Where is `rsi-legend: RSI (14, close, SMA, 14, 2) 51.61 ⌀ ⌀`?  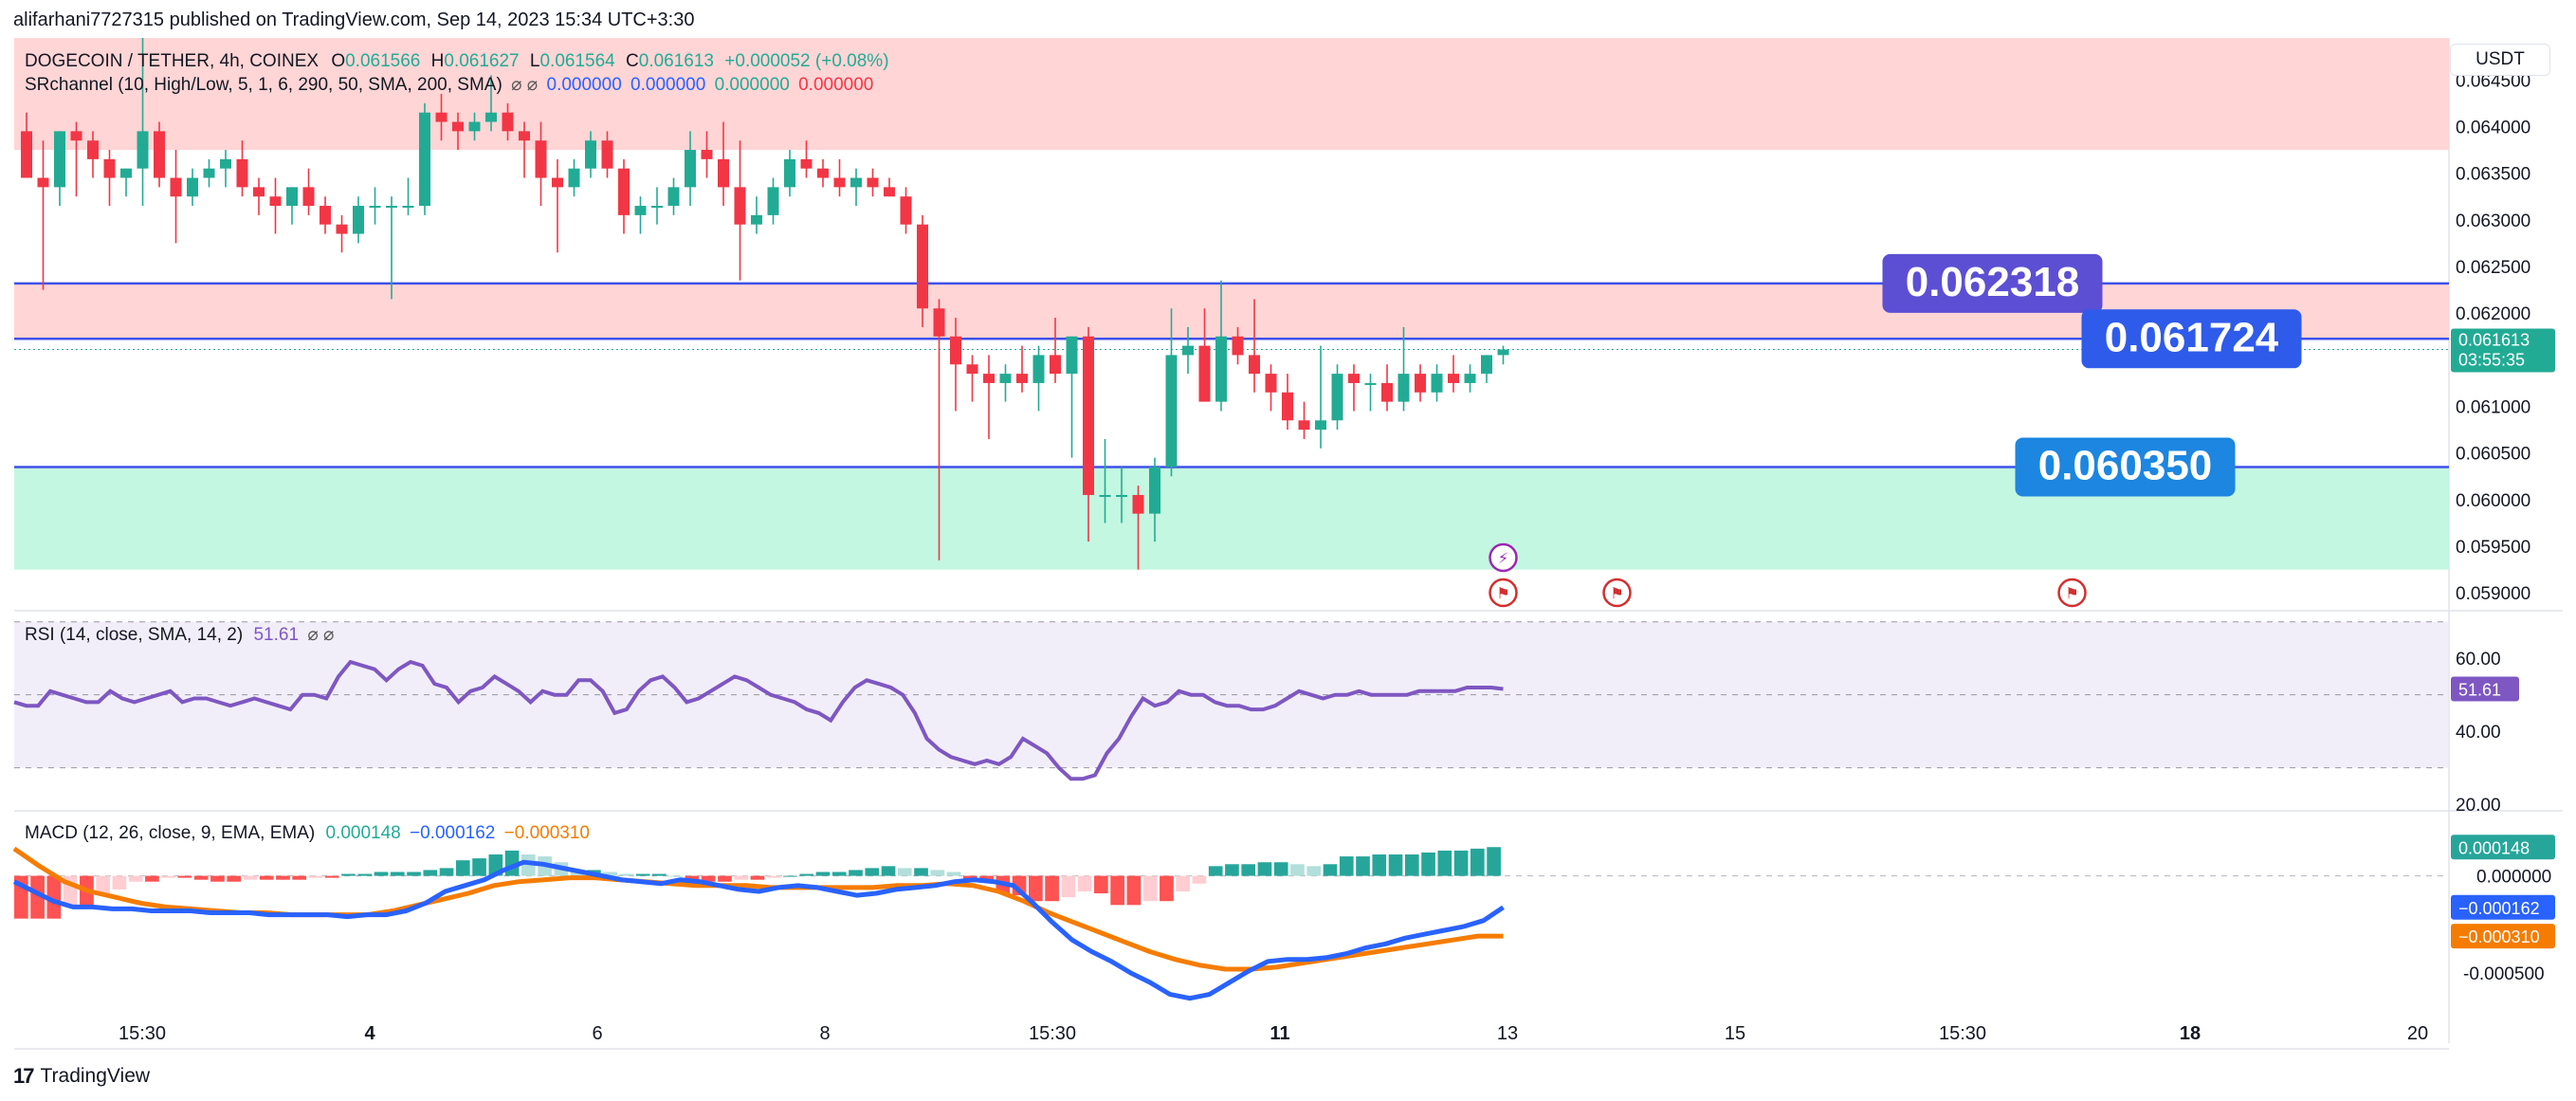 rsi-legend: RSI (14, close, SMA, 14, 2) 51.61 ⌀ ⌀ is located at coordinates (179, 635).